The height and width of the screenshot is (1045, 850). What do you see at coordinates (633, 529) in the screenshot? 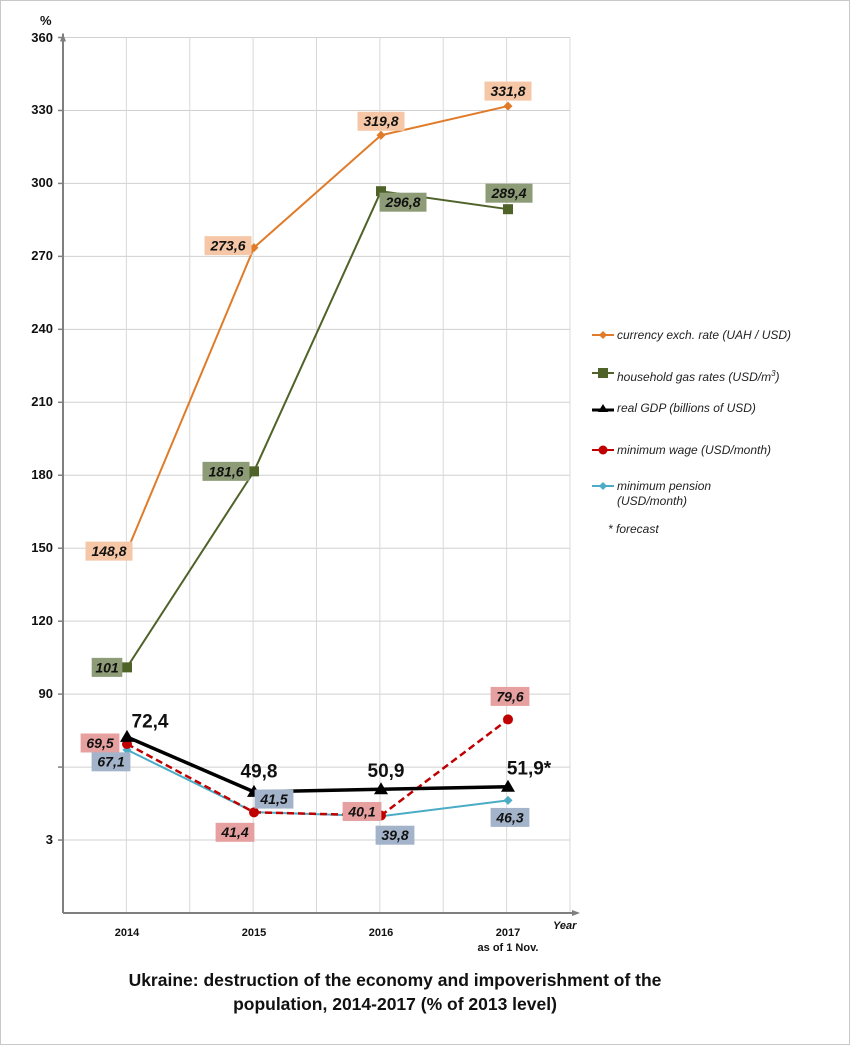
I see `legend-forecast-note: * forecast` at bounding box center [633, 529].